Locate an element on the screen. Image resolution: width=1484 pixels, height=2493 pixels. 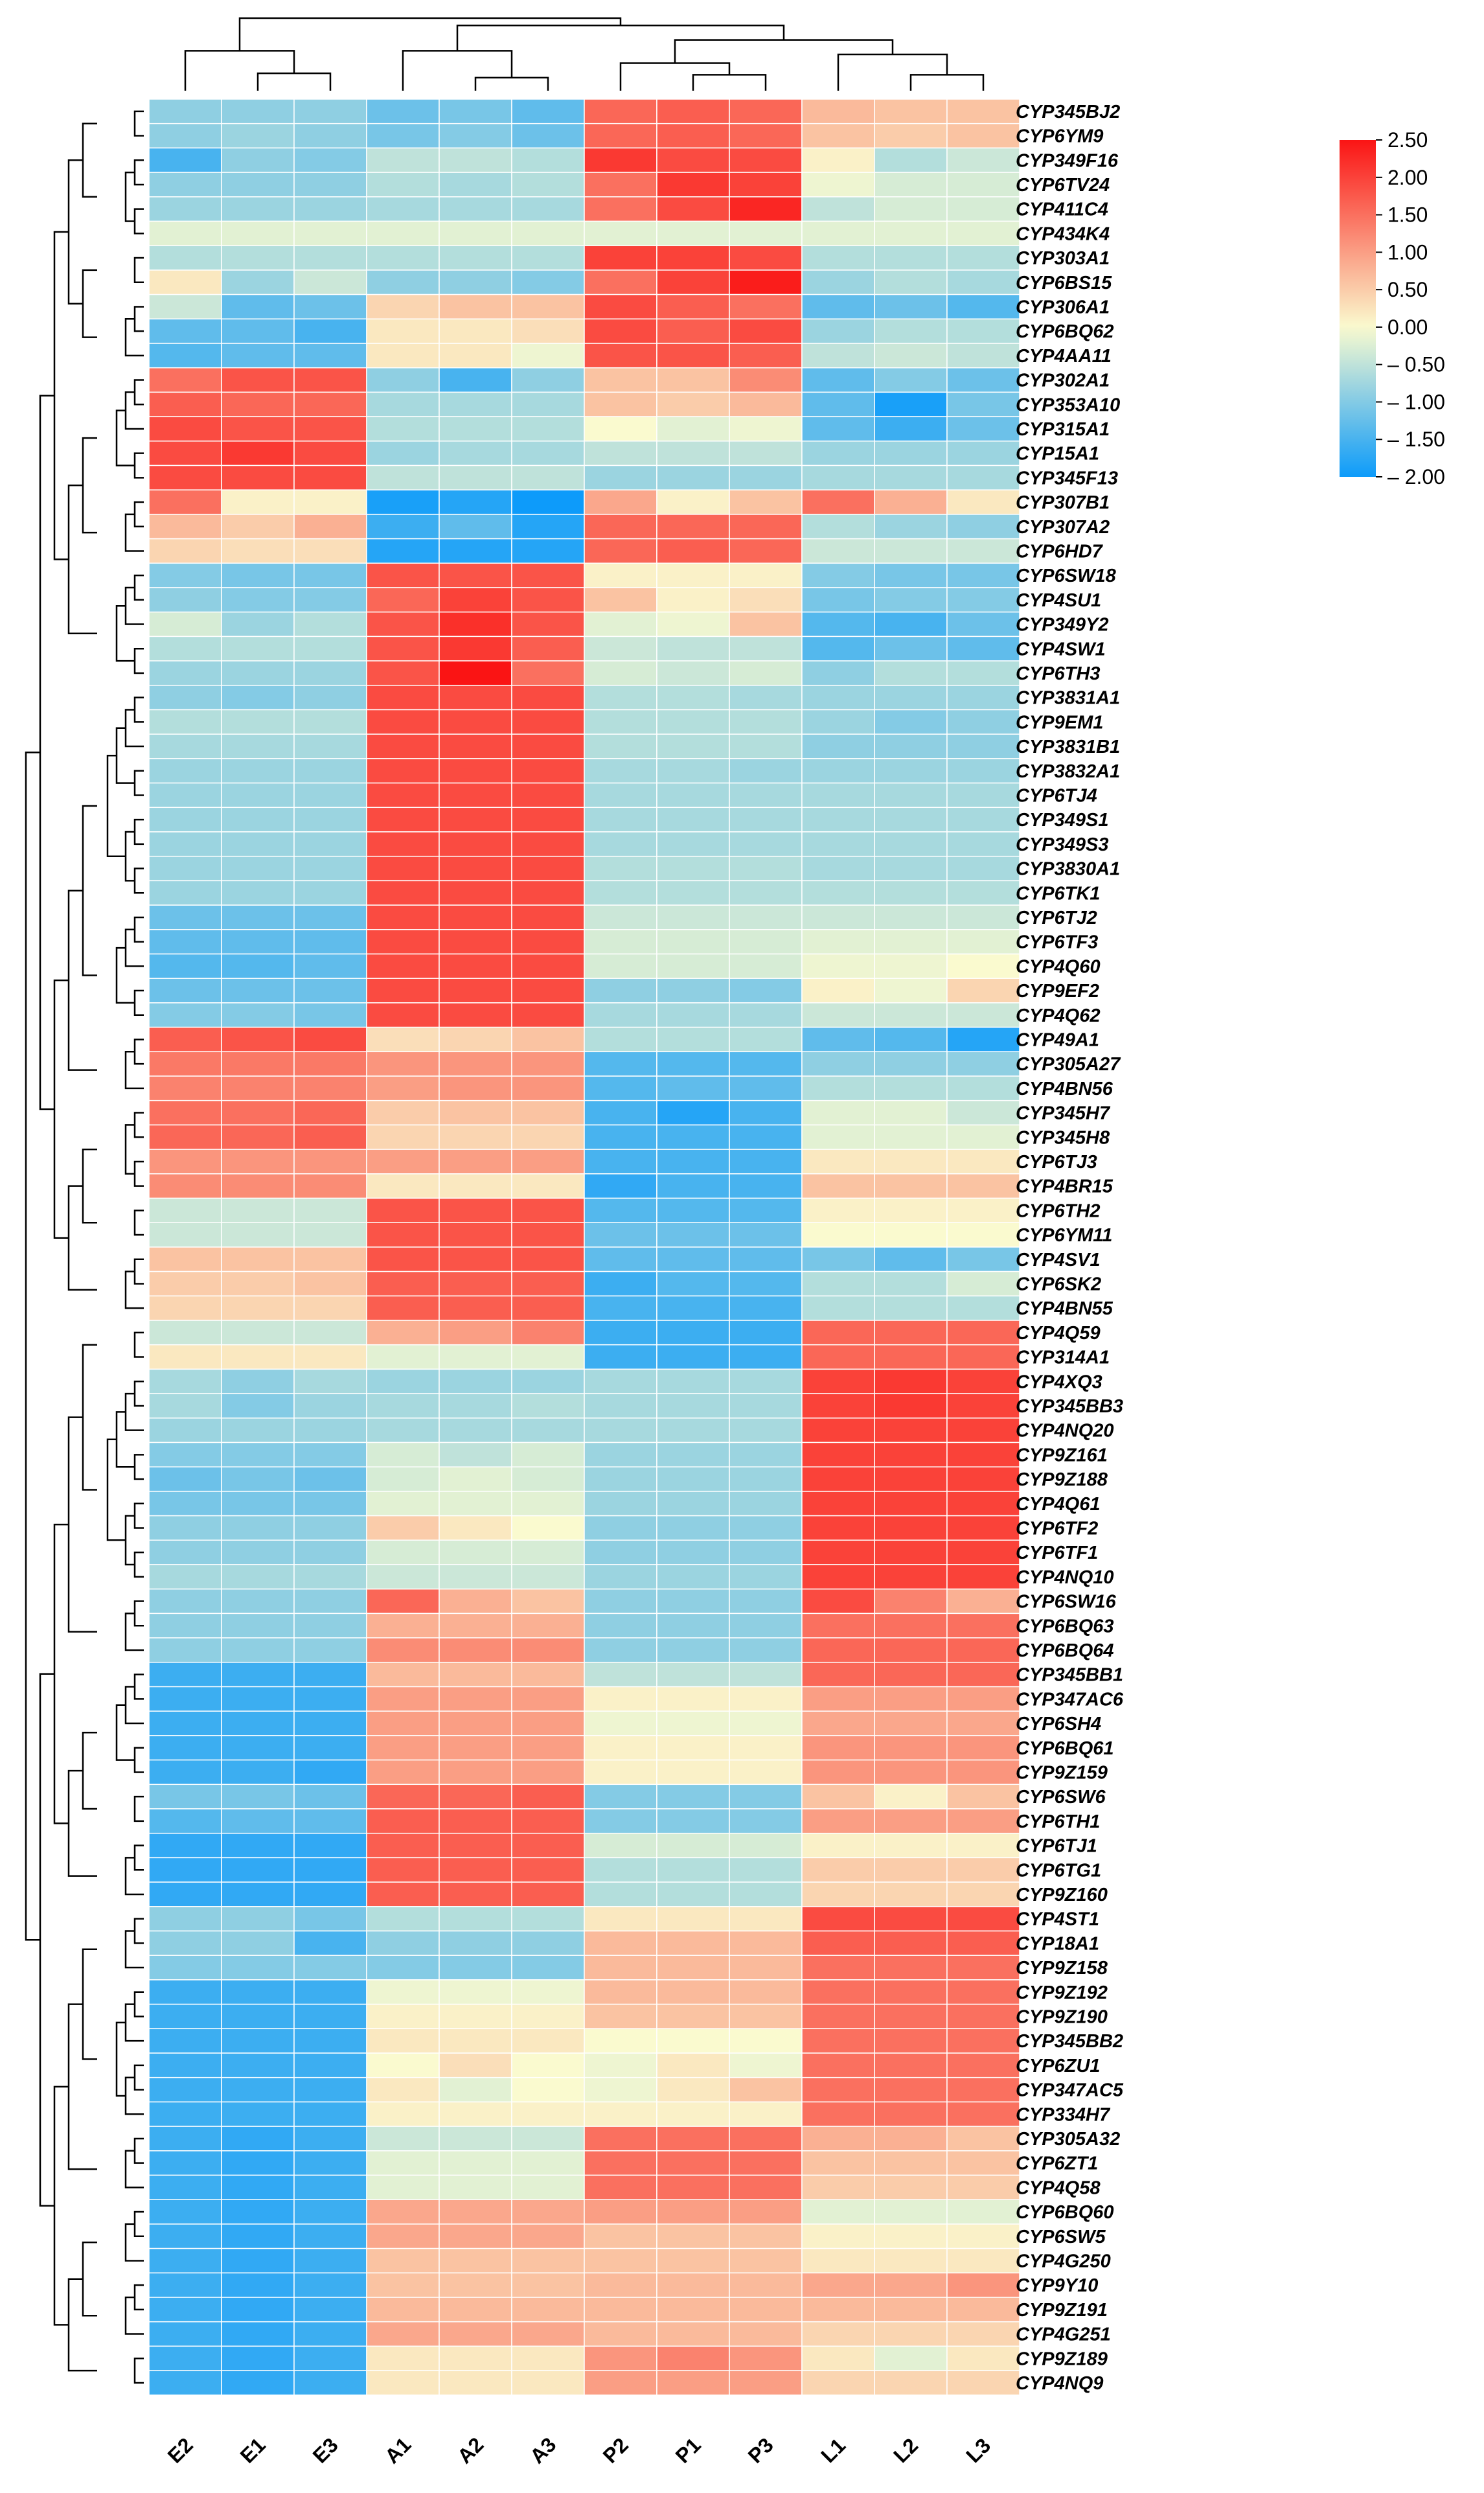
row-label: CYP345BB2 is located at coordinates (1069, 2041).